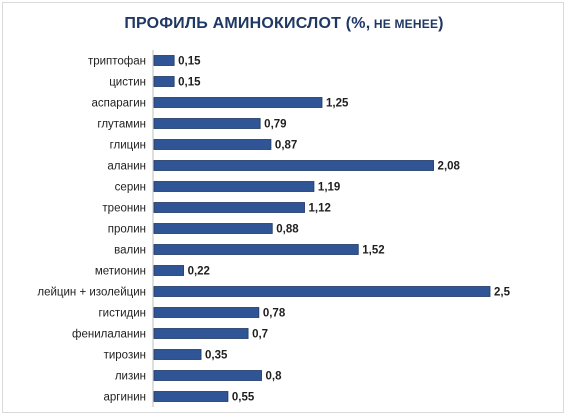  I want to click on value-label: 0,55, so click(243, 398).